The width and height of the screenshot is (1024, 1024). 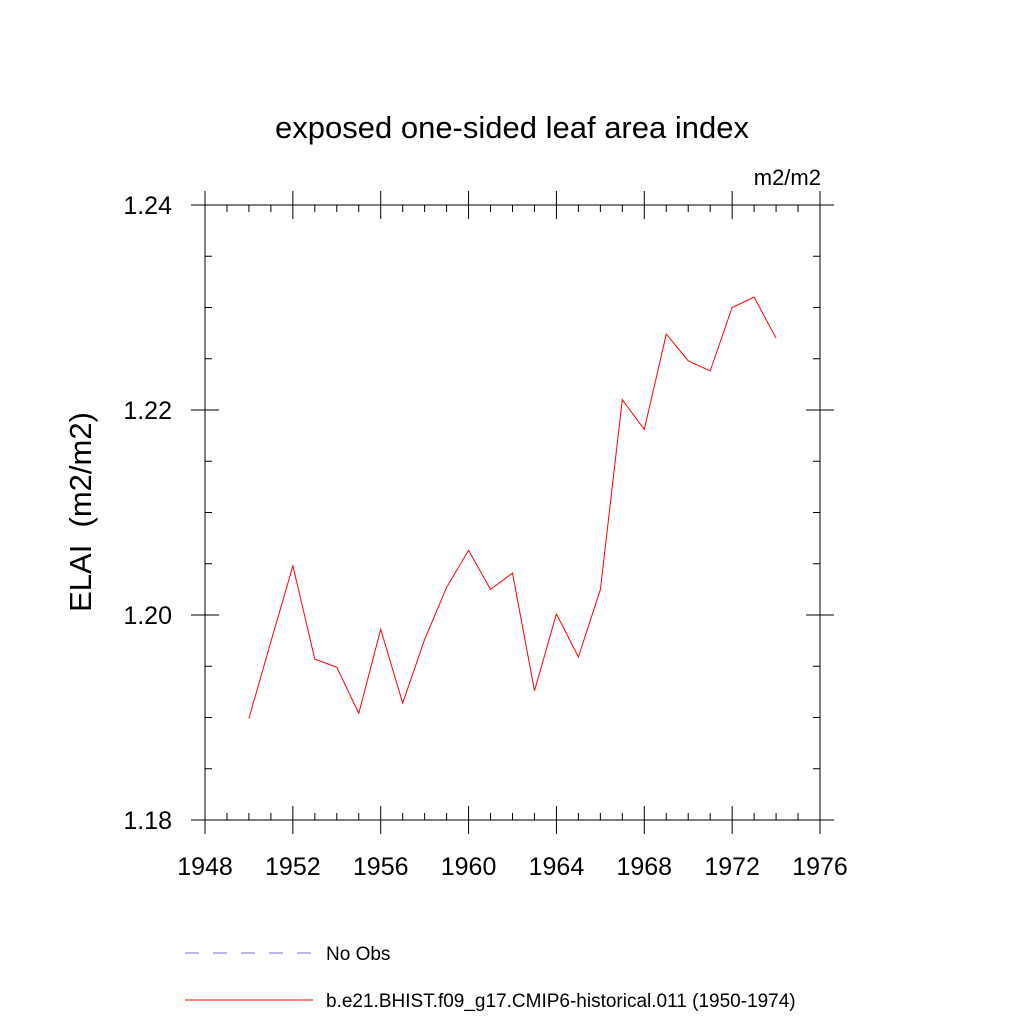 I want to click on x-tick-label: 1948, so click(x=205, y=867).